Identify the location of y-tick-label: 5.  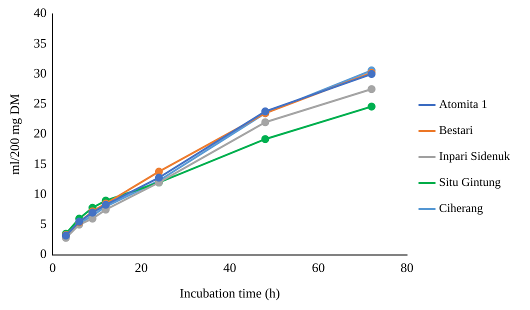
(43, 224).